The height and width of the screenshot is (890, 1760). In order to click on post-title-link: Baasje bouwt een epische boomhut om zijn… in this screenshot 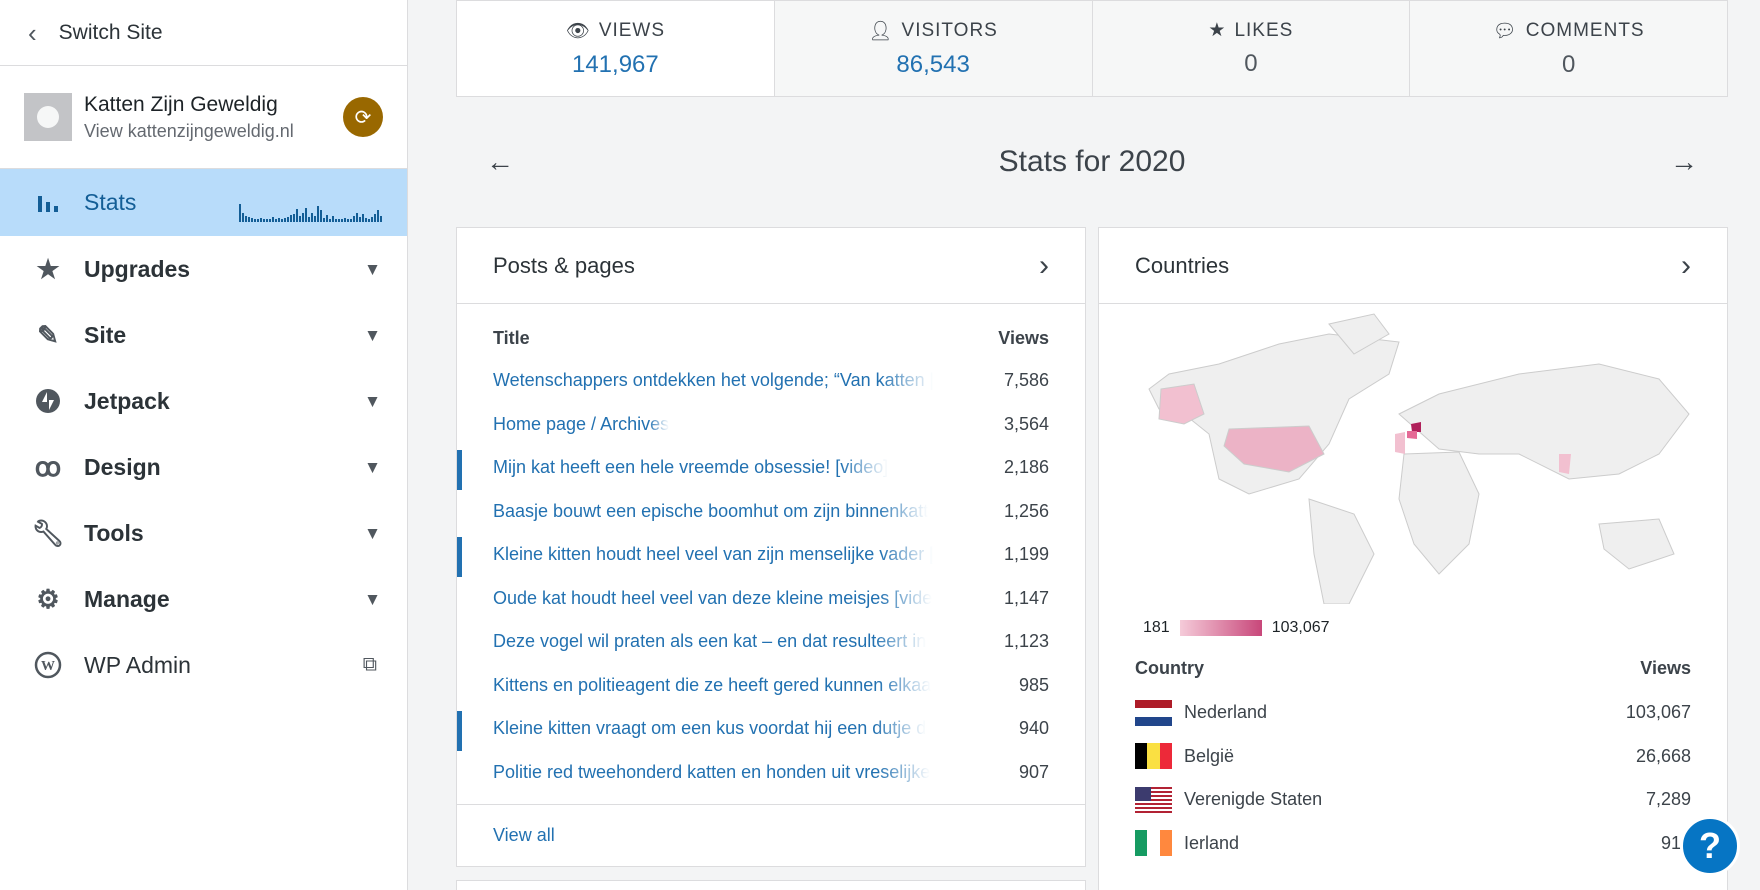, I will do `click(711, 510)`.